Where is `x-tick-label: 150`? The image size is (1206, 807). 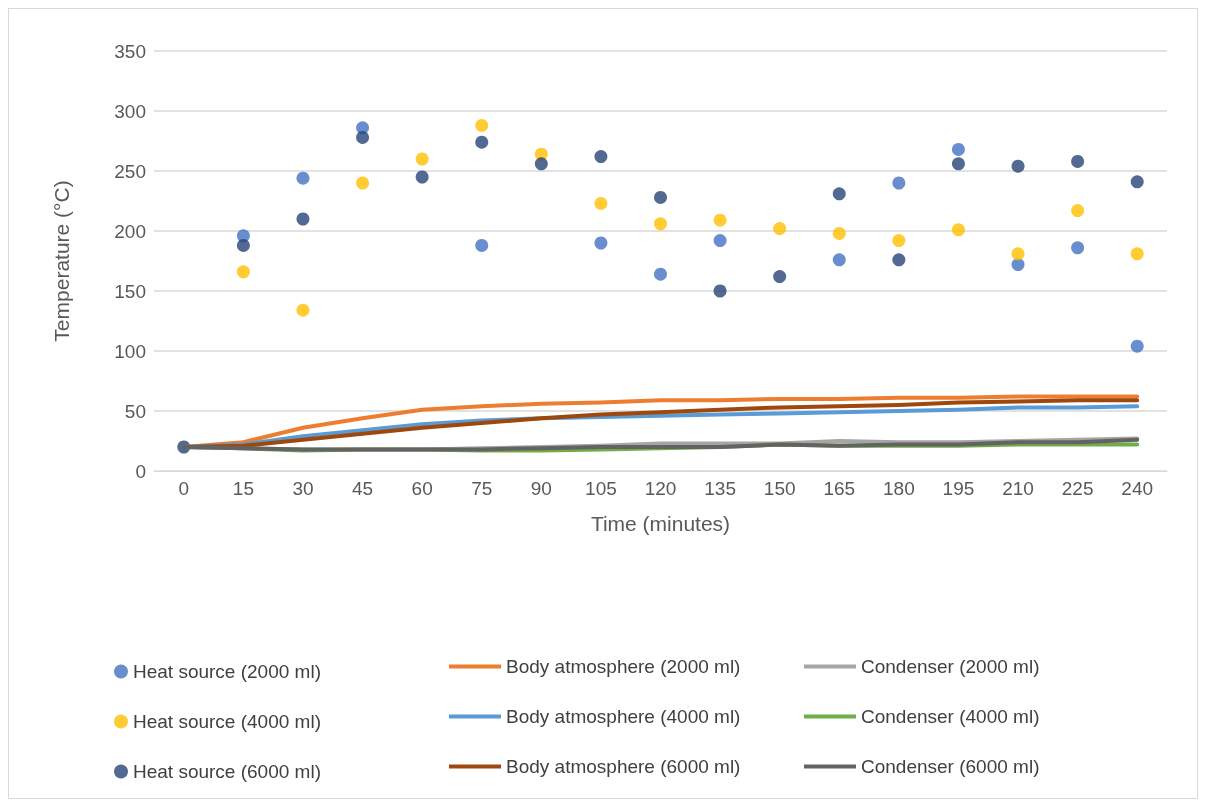
x-tick-label: 150 is located at coordinates (779, 488).